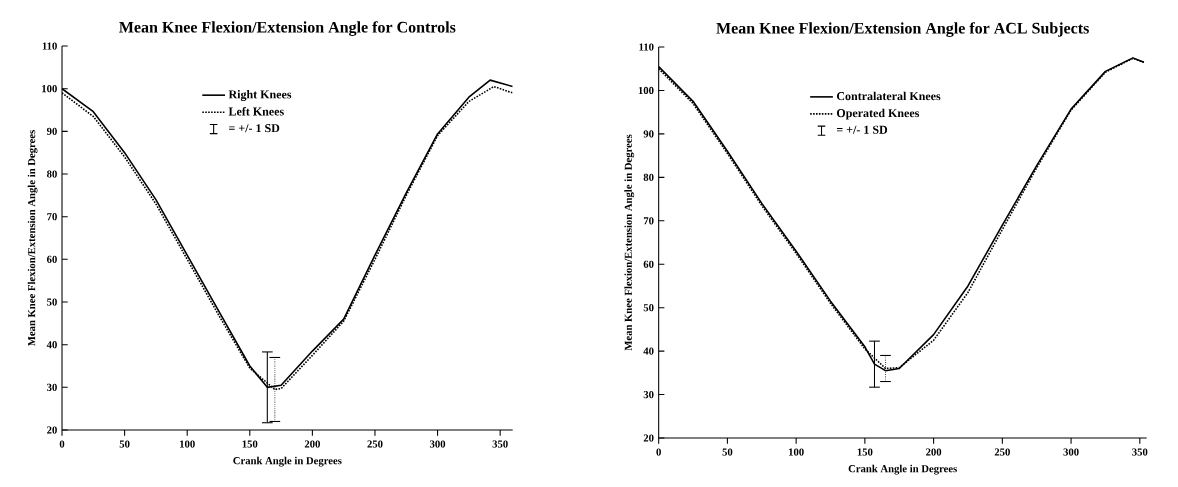  I want to click on chart-title: Mean Knee Flexion/Extension Angle for Controls, so click(287, 28).